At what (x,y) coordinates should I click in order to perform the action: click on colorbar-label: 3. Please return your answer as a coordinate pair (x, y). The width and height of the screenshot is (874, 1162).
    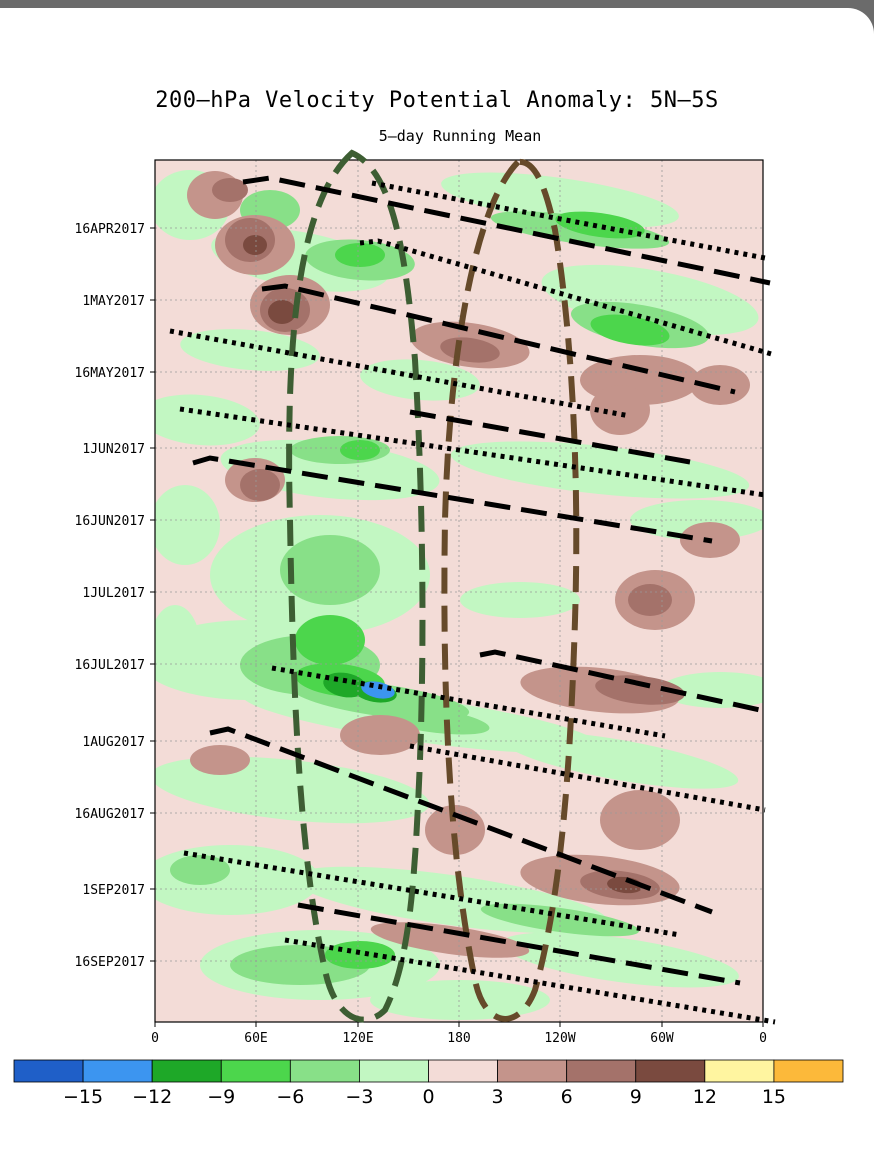
    Looking at the image, I should click on (498, 1097).